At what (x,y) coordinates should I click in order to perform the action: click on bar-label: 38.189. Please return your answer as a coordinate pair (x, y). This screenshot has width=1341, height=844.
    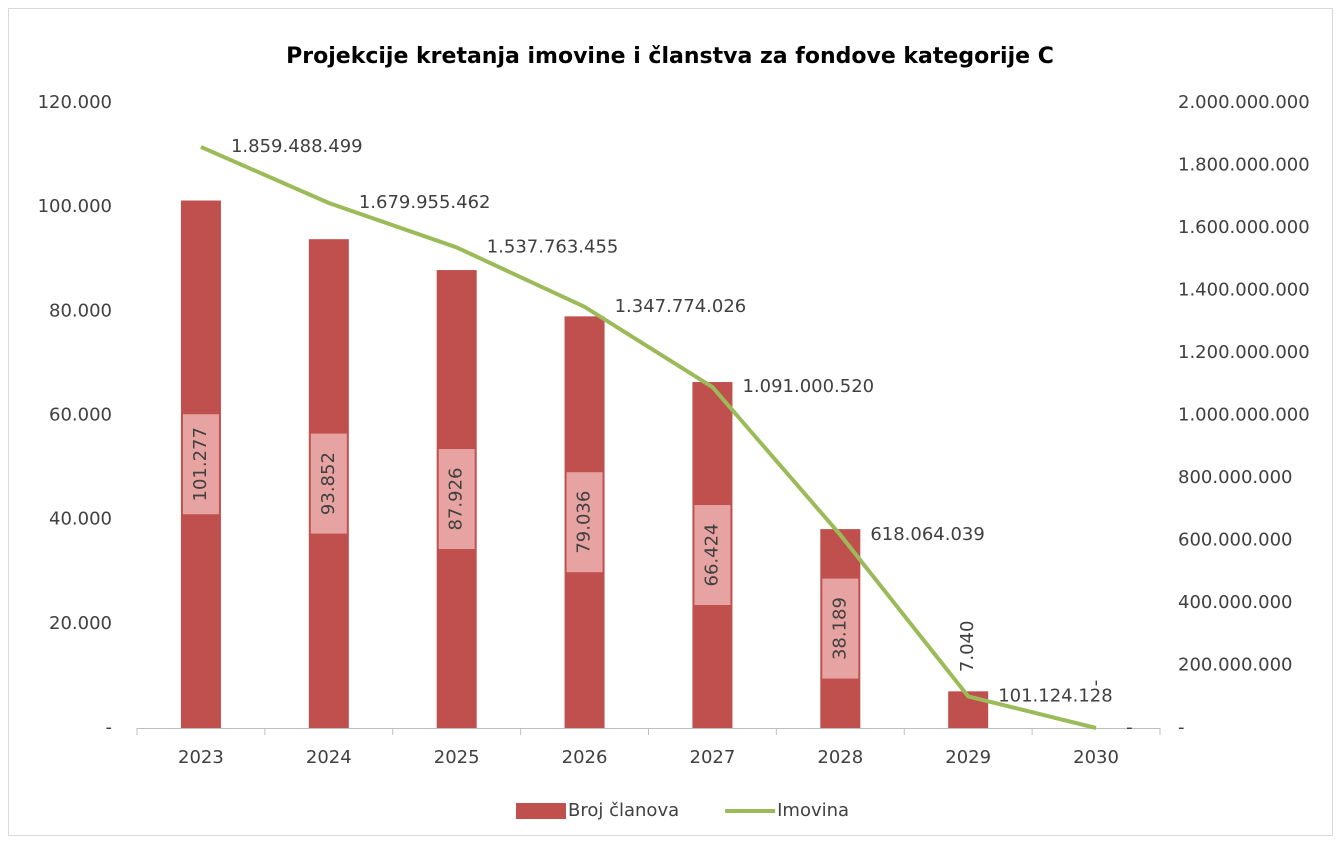
    Looking at the image, I should click on (839, 628).